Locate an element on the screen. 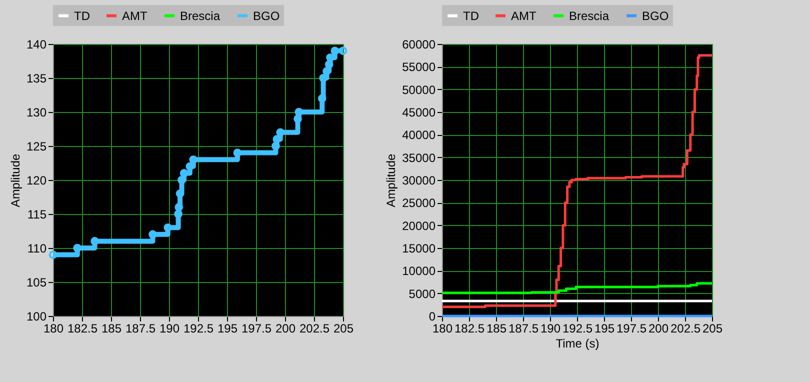 The height and width of the screenshot is (382, 810). y-tick-label: 40000 is located at coordinates (419, 135).